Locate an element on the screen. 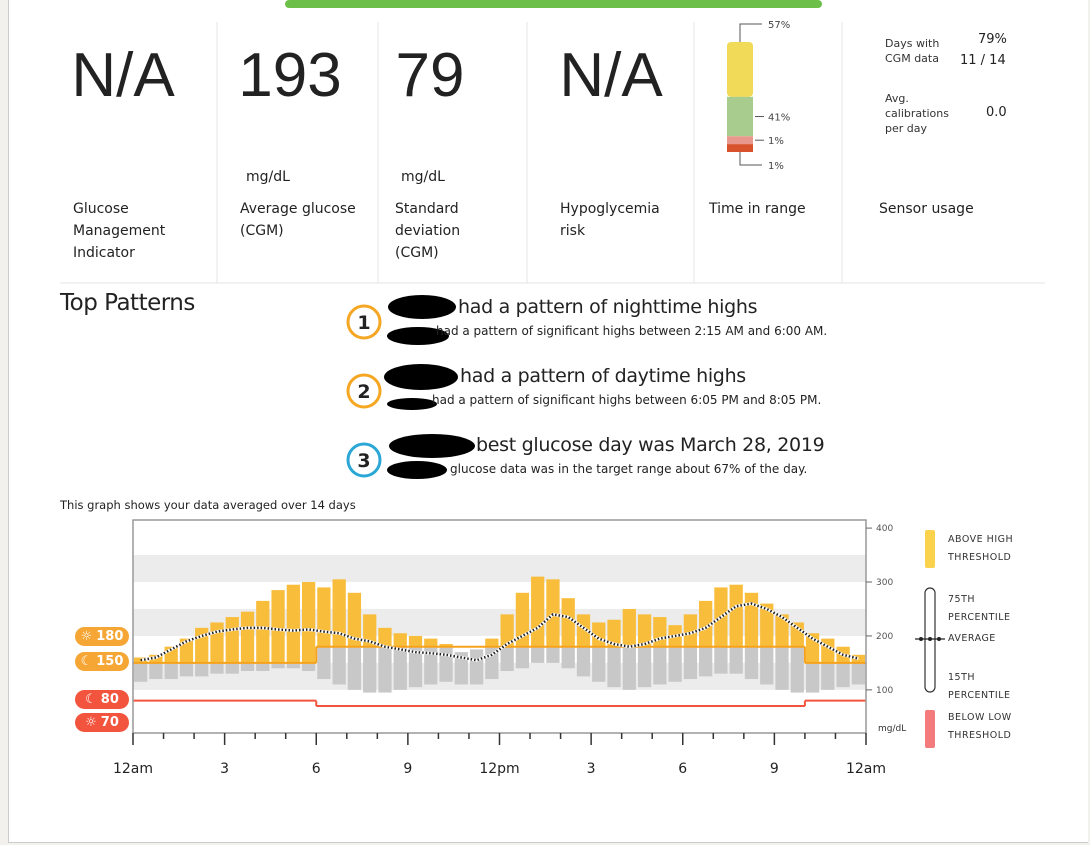 This screenshot has width=1090, height=845. badge-value: 80 is located at coordinates (109, 699).